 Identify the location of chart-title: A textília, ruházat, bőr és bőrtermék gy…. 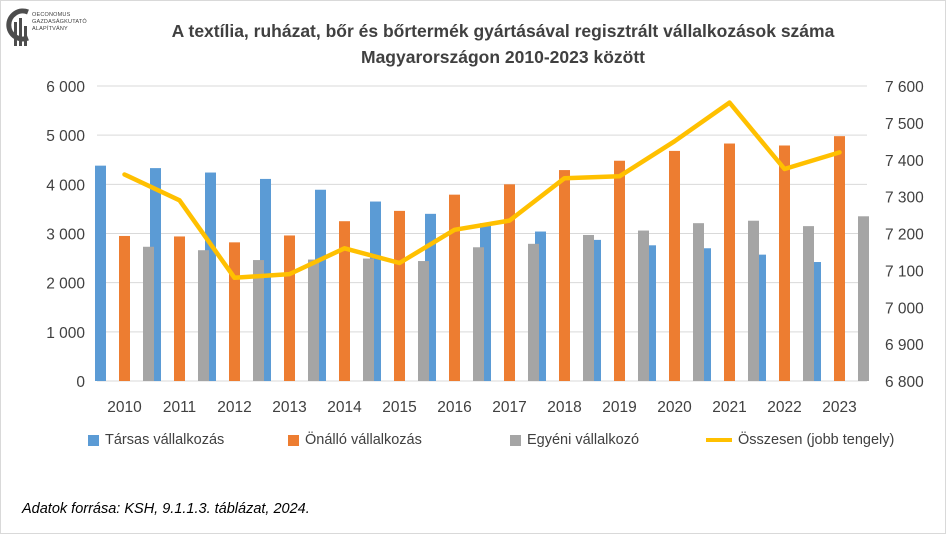
(503, 44).